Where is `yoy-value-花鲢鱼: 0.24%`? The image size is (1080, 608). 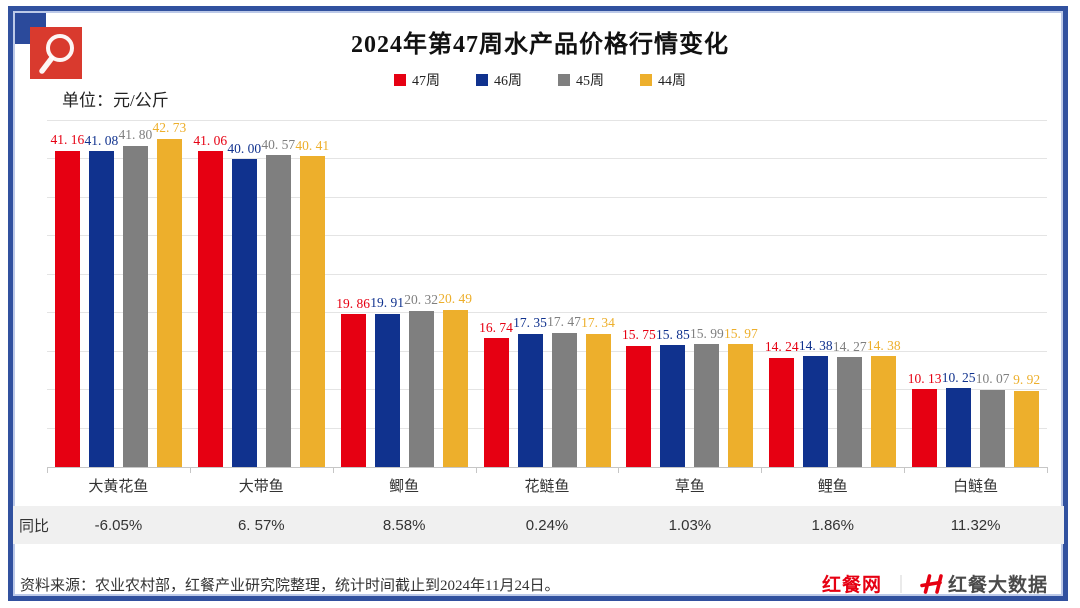
yoy-value-花鲢鱼: 0.24% is located at coordinates (547, 525).